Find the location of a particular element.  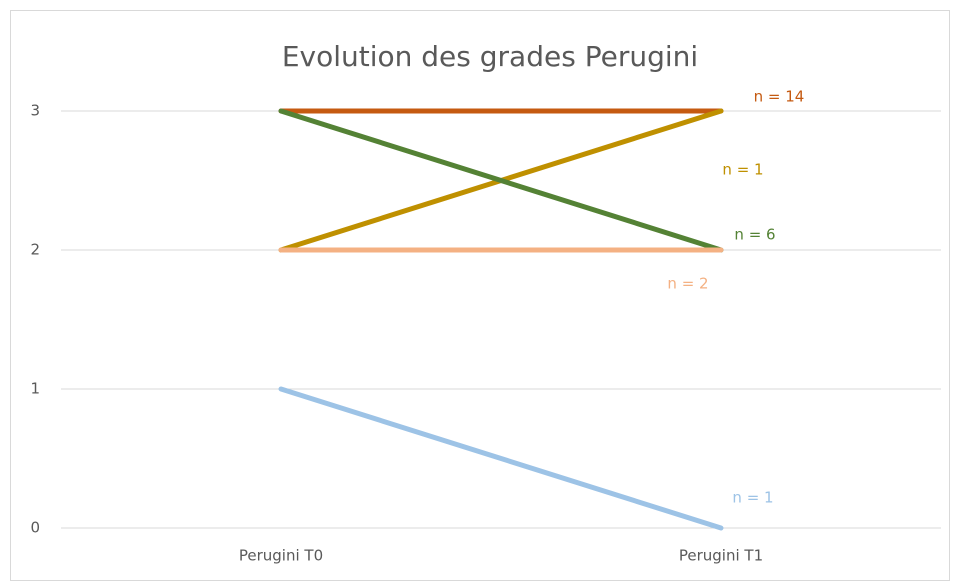

chart-title: Evolution des grades Perugini is located at coordinates (490, 56).